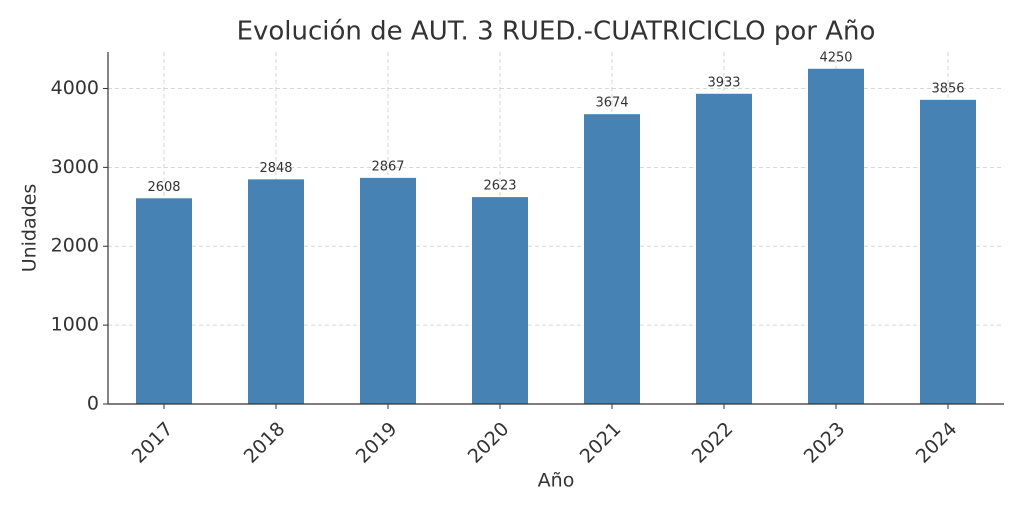 The image size is (1024, 512). I want to click on x-axis-label: Año, so click(556, 481).